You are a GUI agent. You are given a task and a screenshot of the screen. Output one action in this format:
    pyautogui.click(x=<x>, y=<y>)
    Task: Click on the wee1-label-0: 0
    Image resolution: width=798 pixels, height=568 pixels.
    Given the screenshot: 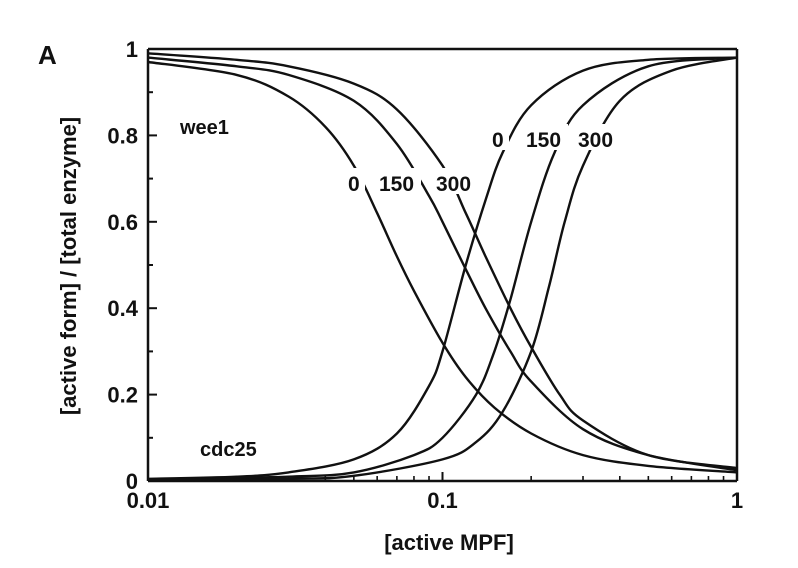 What is the action you would take?
    pyautogui.click(x=354, y=184)
    